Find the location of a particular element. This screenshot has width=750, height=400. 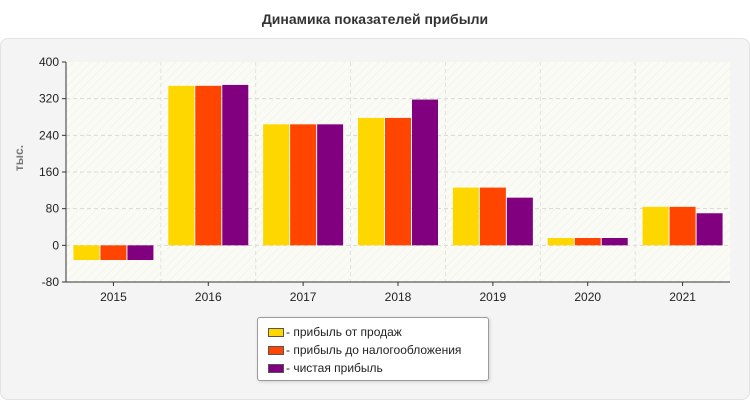

y-axis-label: тыс. is located at coordinates (19, 158).